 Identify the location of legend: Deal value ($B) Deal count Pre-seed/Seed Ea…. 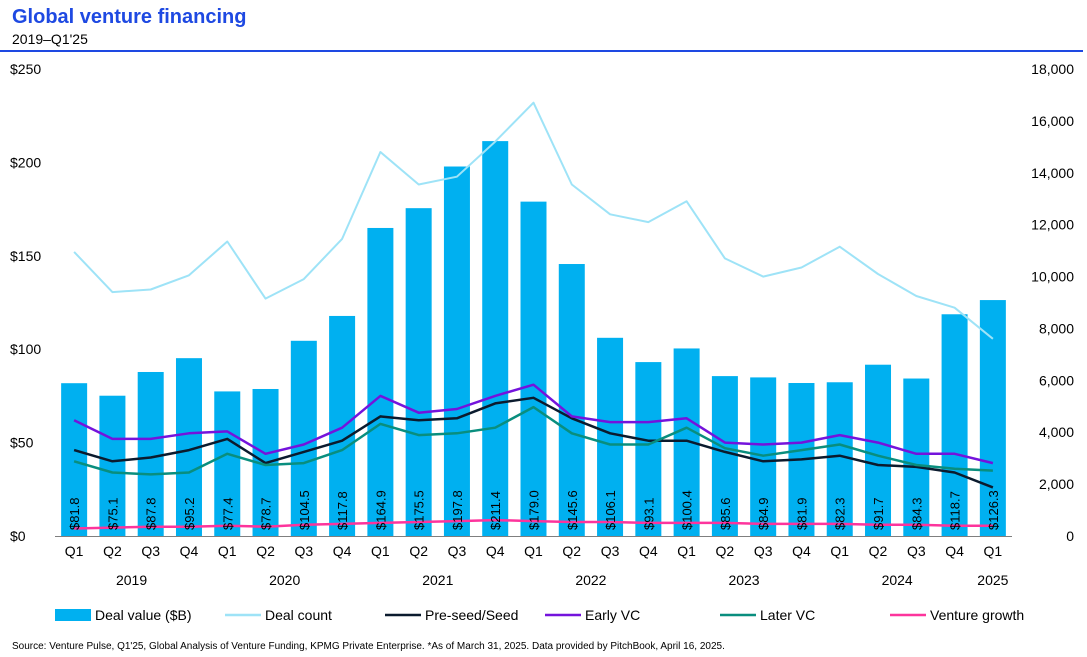
(539, 615).